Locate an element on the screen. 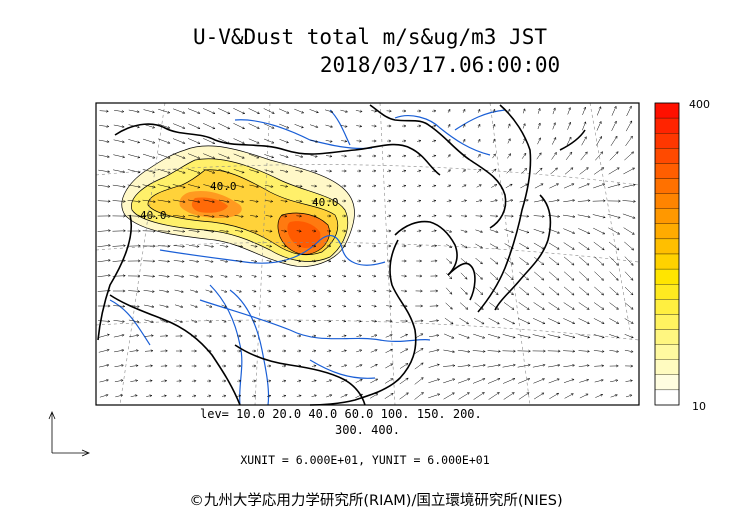 The height and width of the screenshot is (532, 752). graticule-line is located at coordinates (367, 175).